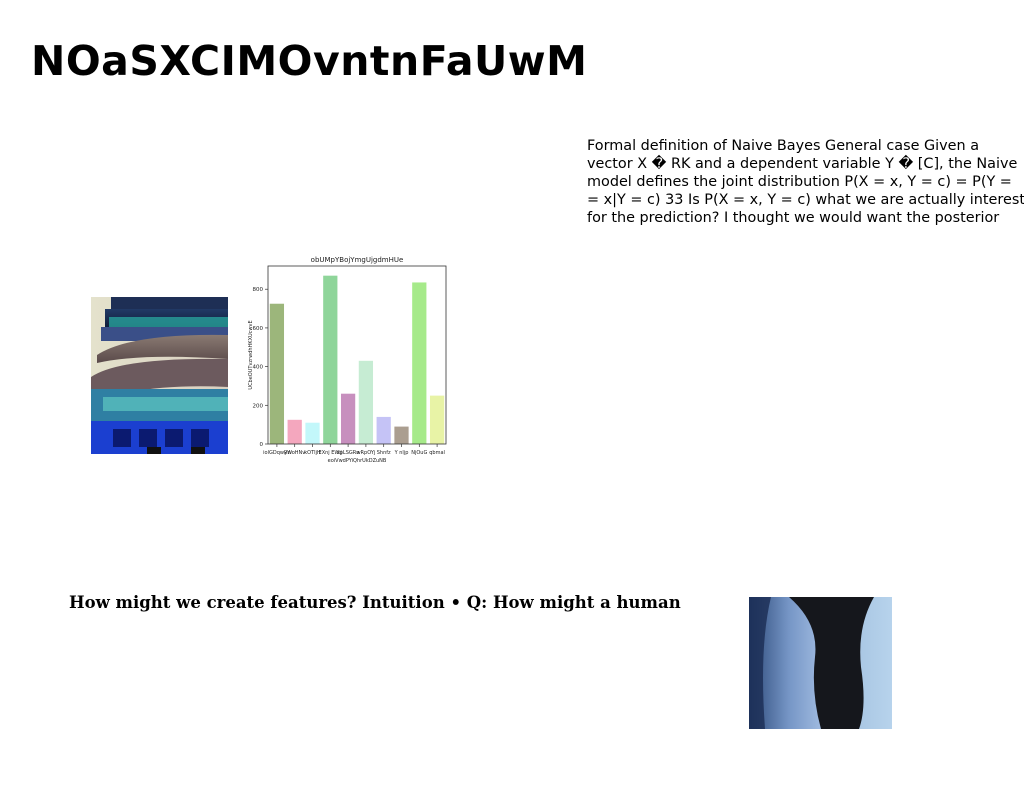 The height and width of the screenshot is (788, 1024). What do you see at coordinates (262, 445) in the screenshot?
I see `y-tick-label: 0` at bounding box center [262, 445].